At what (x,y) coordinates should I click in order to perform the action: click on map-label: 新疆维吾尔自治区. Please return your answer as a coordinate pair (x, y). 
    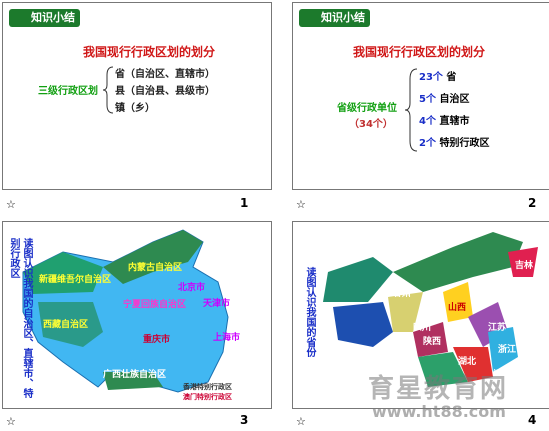
    Looking at the image, I should click on (75, 280).